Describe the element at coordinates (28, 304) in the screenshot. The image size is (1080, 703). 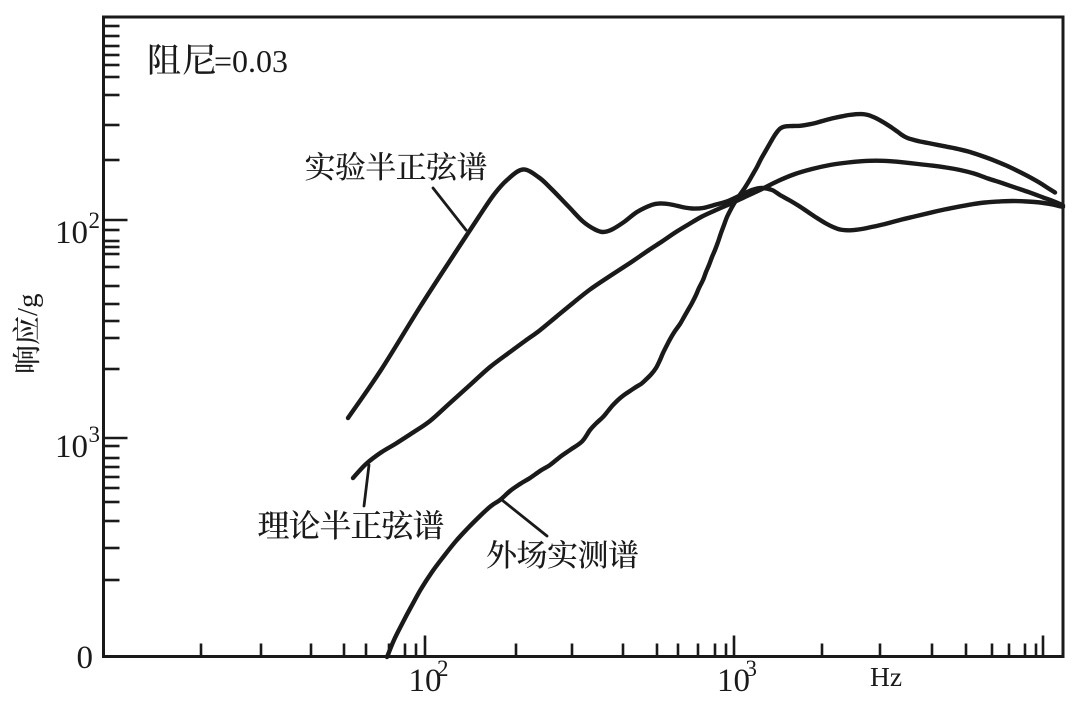
I see `svg-text: /g` at that location.